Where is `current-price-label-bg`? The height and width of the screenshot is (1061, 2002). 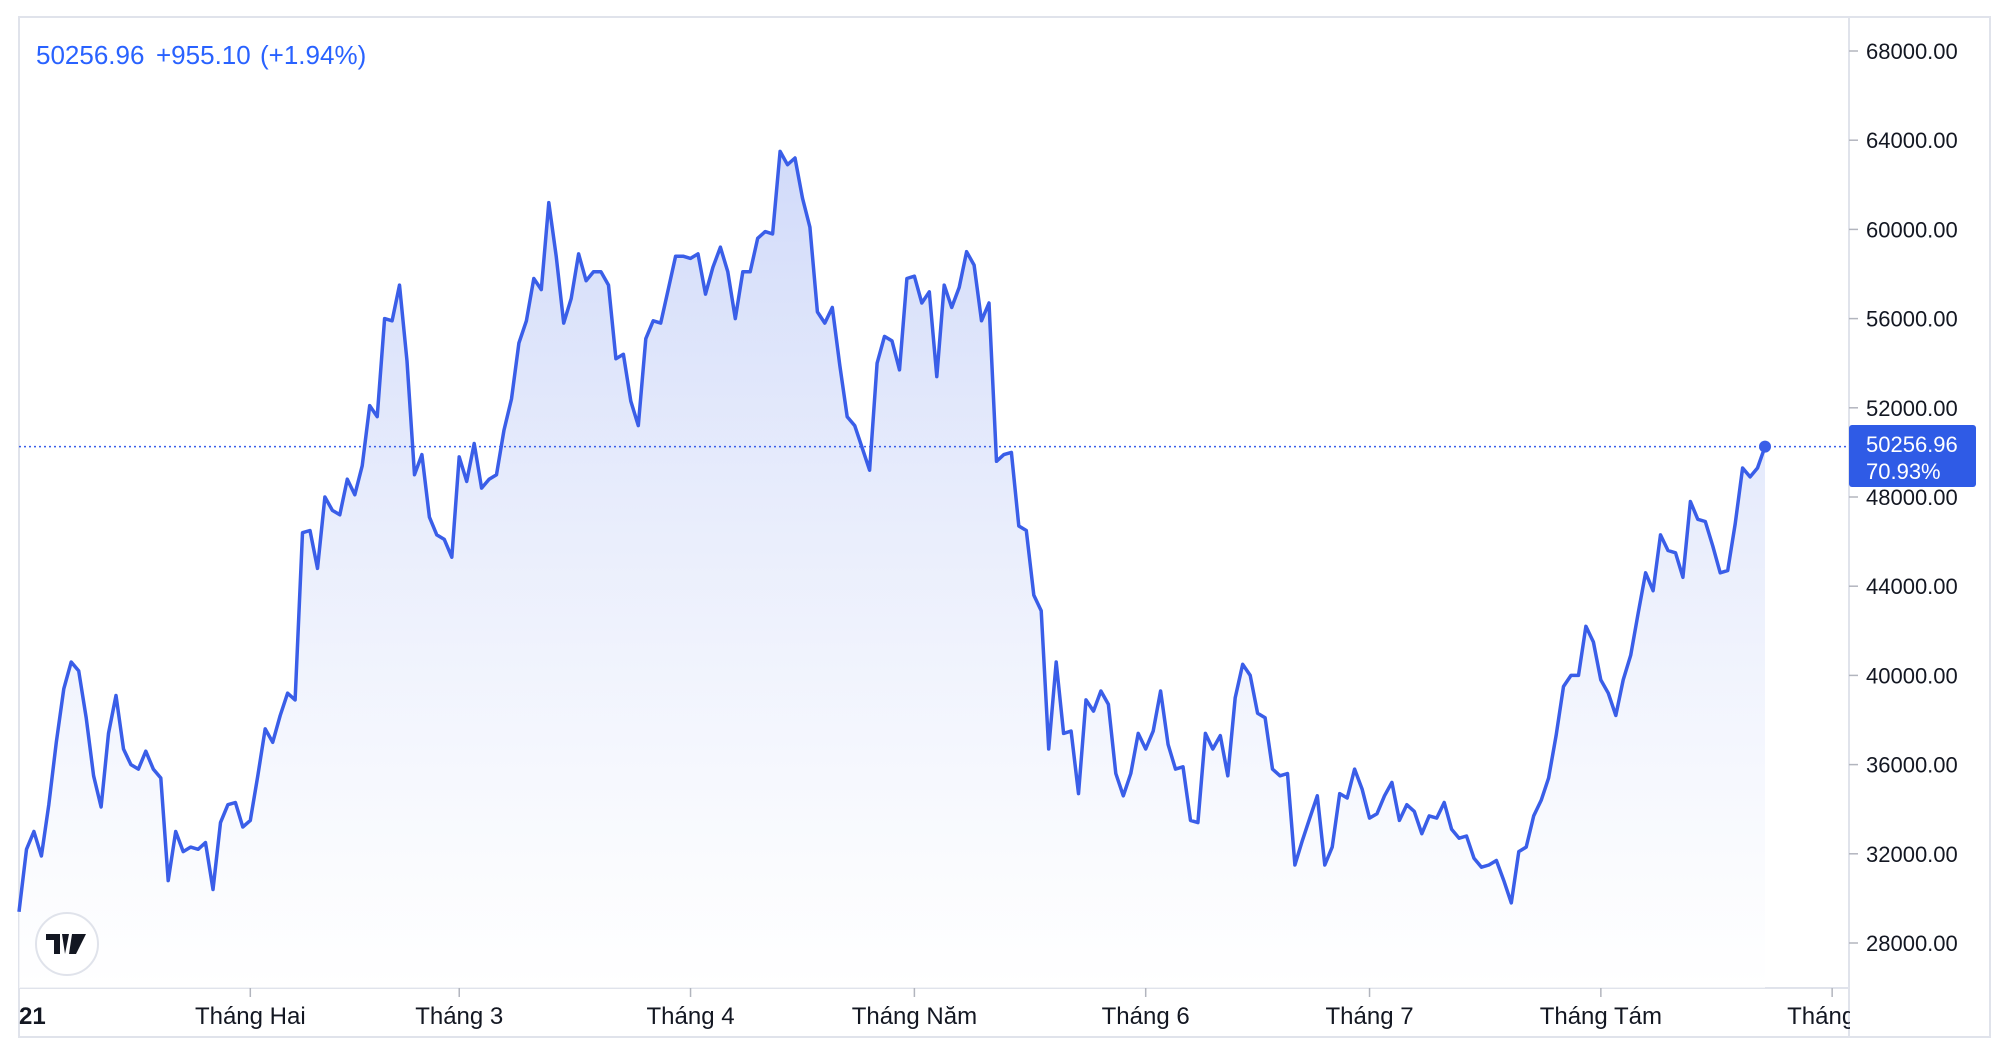 current-price-label-bg is located at coordinates (1912, 456).